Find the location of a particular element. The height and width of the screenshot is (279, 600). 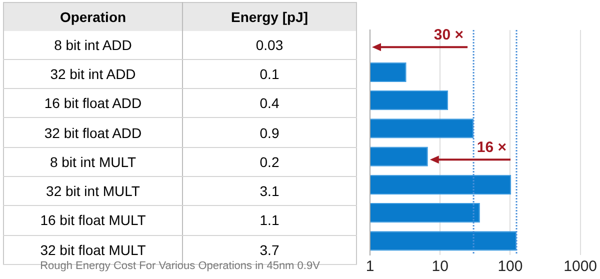

data-label: 1.1 is located at coordinates (269, 221).